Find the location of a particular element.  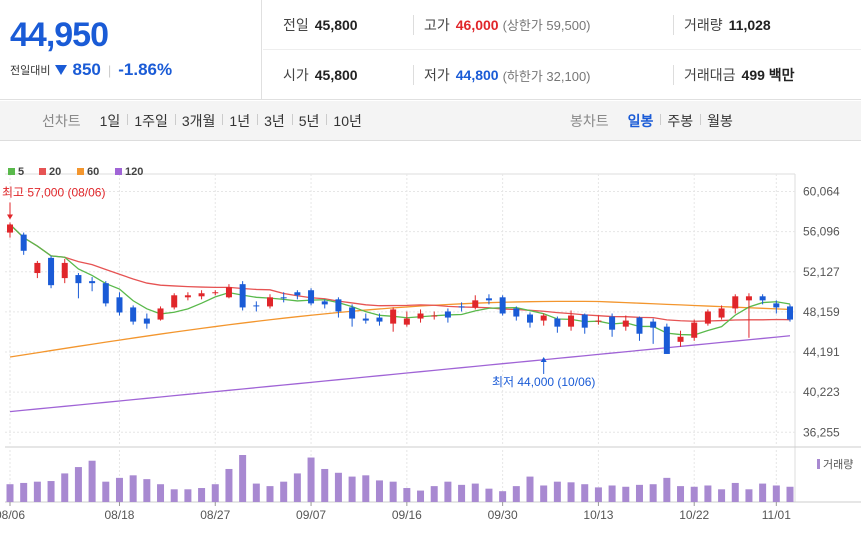

y-tick-label: 36,255 is located at coordinates (821, 432).